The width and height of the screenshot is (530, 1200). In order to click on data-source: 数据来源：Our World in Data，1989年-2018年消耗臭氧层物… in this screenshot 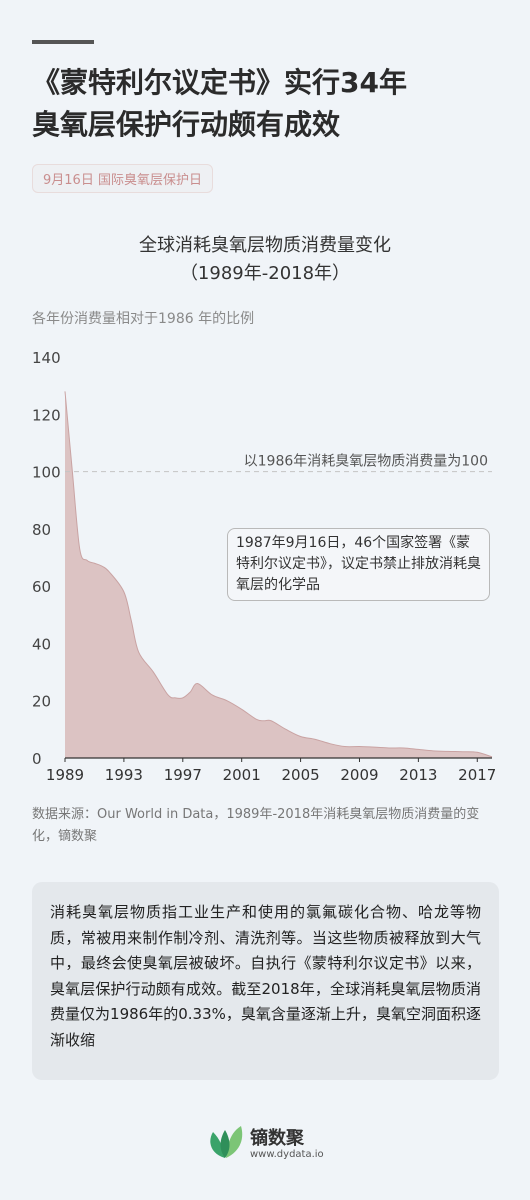, I will do `click(256, 825)`.